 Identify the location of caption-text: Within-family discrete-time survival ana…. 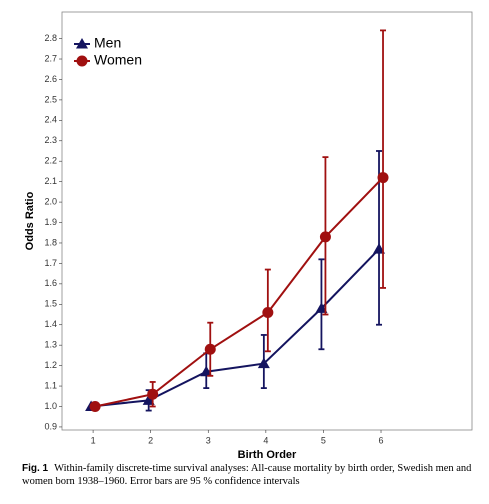
(247, 475).